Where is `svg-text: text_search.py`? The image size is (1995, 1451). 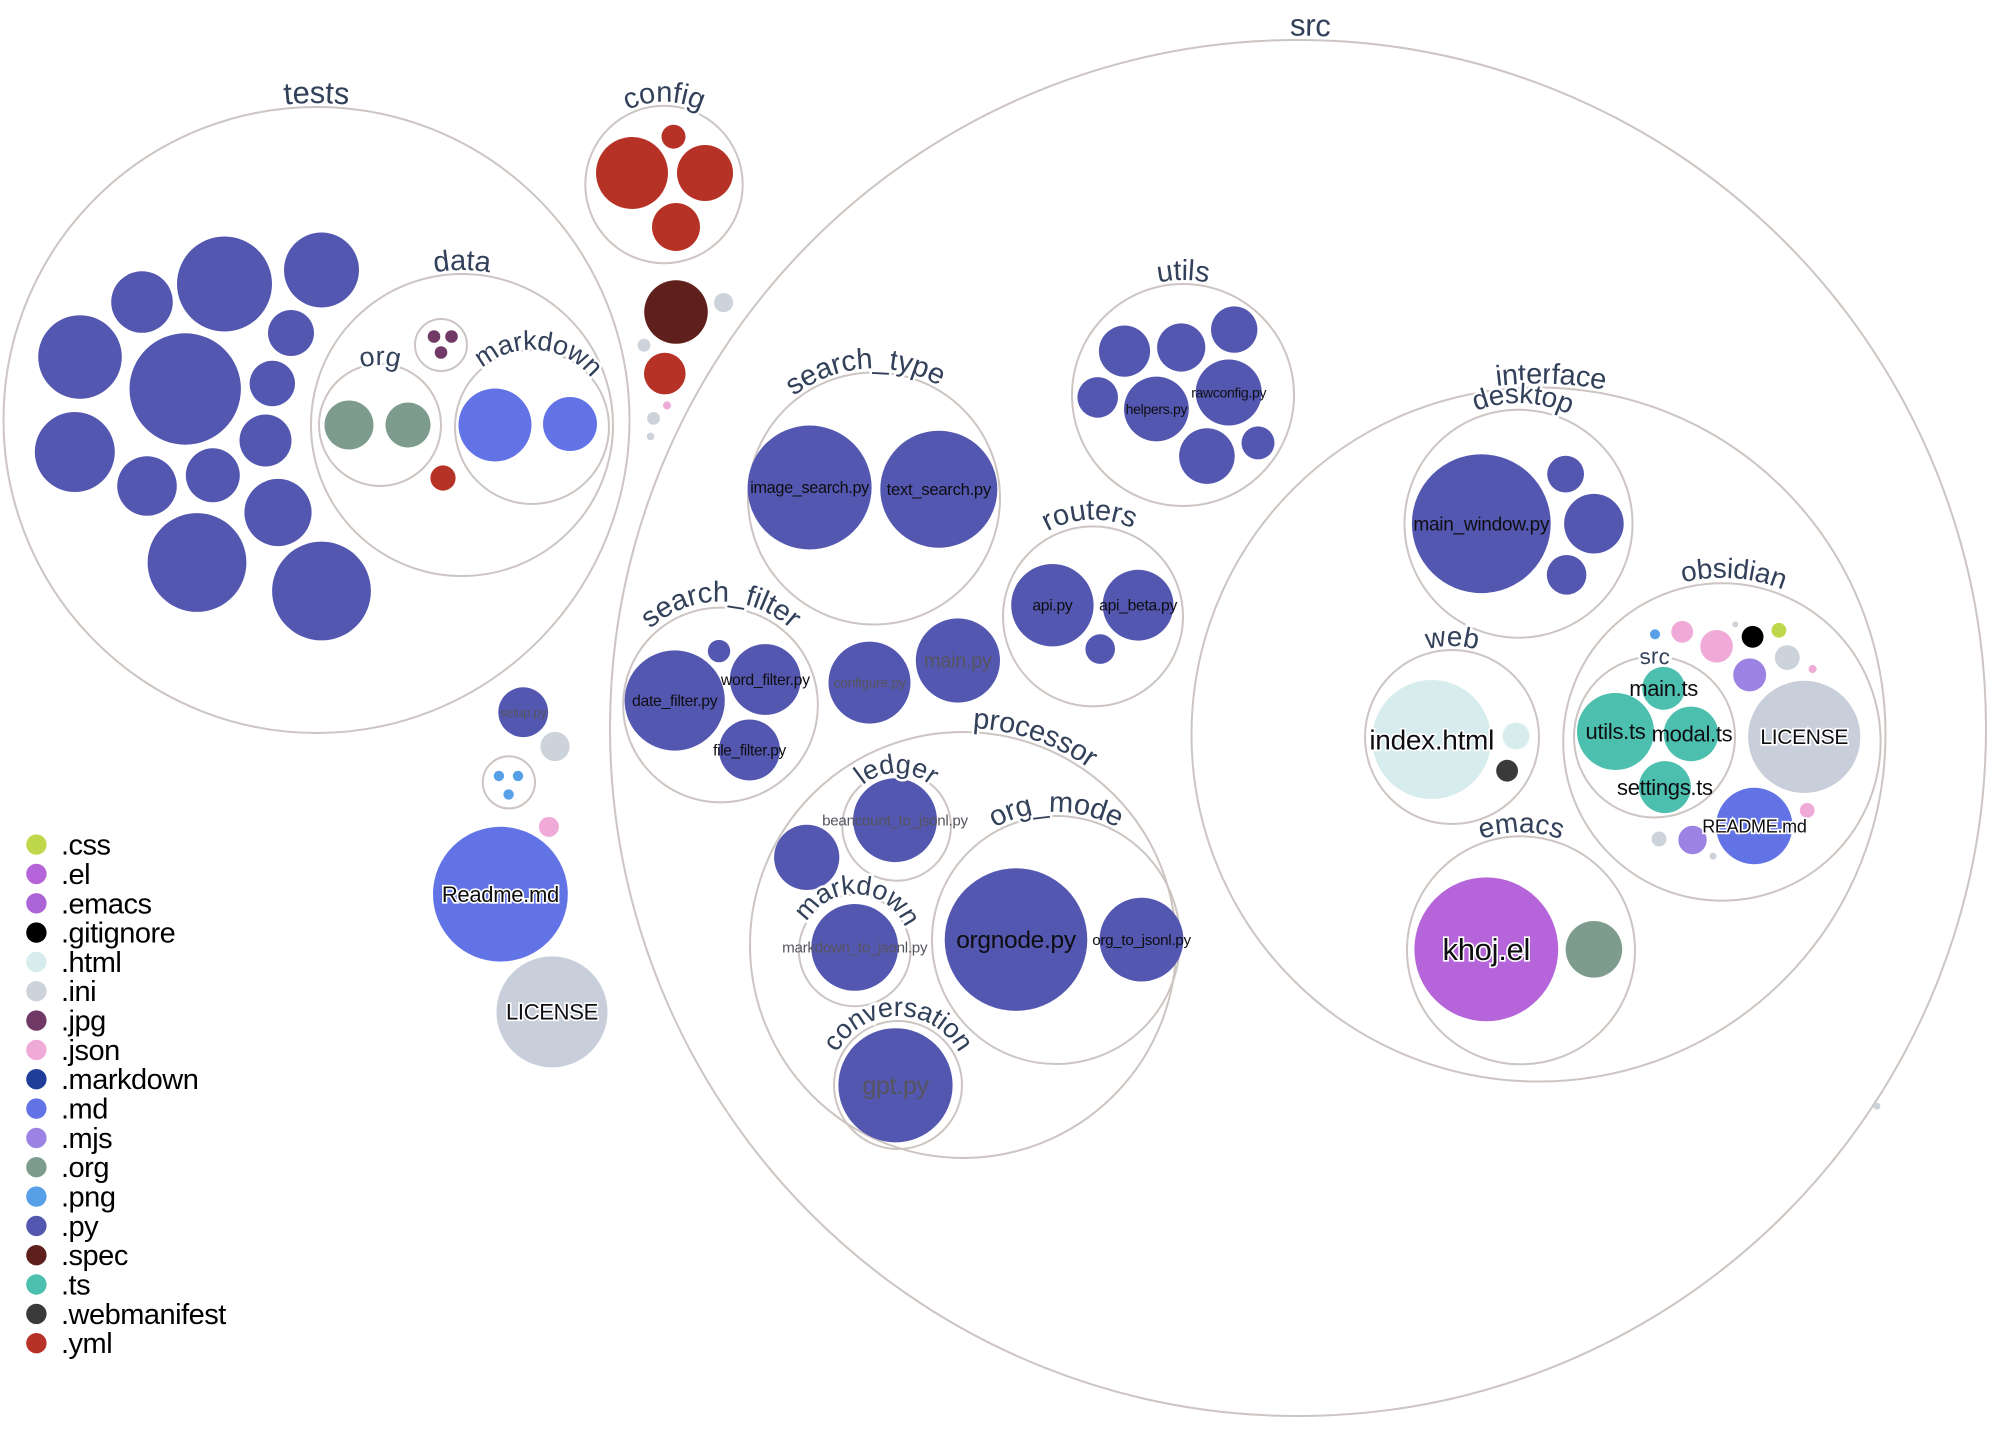
svg-text: text_search.py is located at coordinates (939, 489).